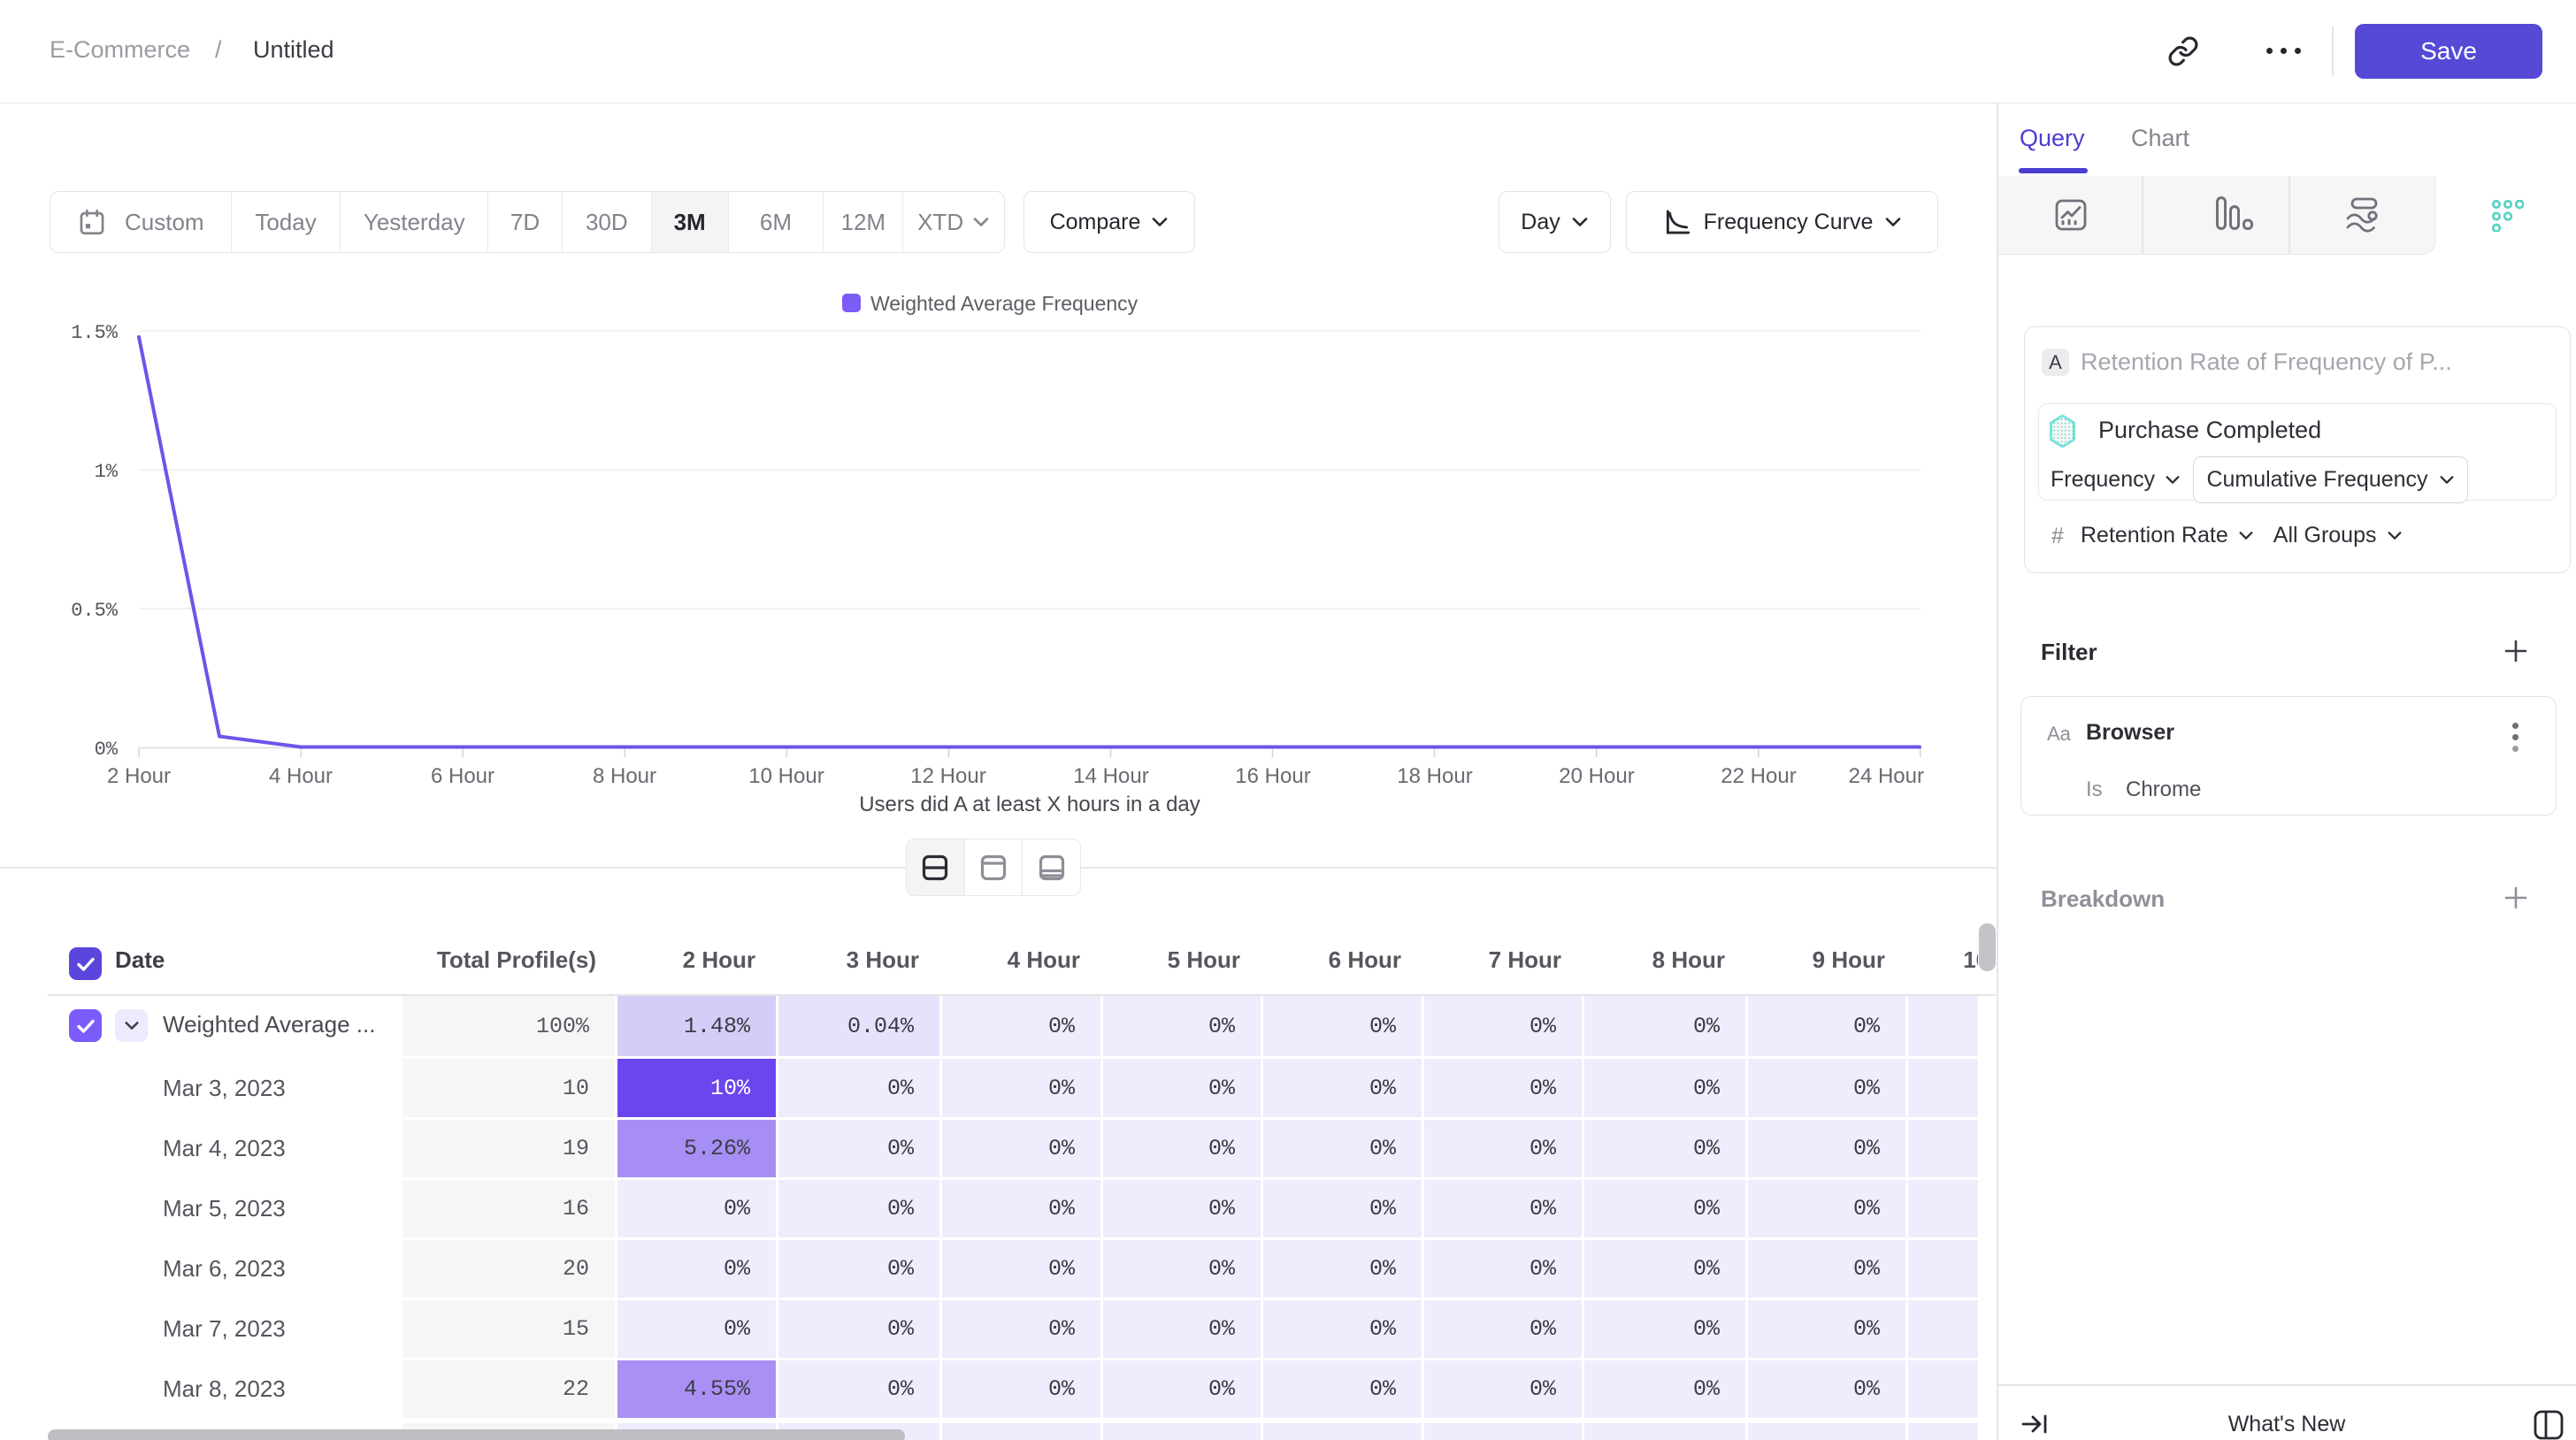 This screenshot has height=1440, width=2576. What do you see at coordinates (624, 776) in the screenshot?
I see `svg-text: 8 Hour` at bounding box center [624, 776].